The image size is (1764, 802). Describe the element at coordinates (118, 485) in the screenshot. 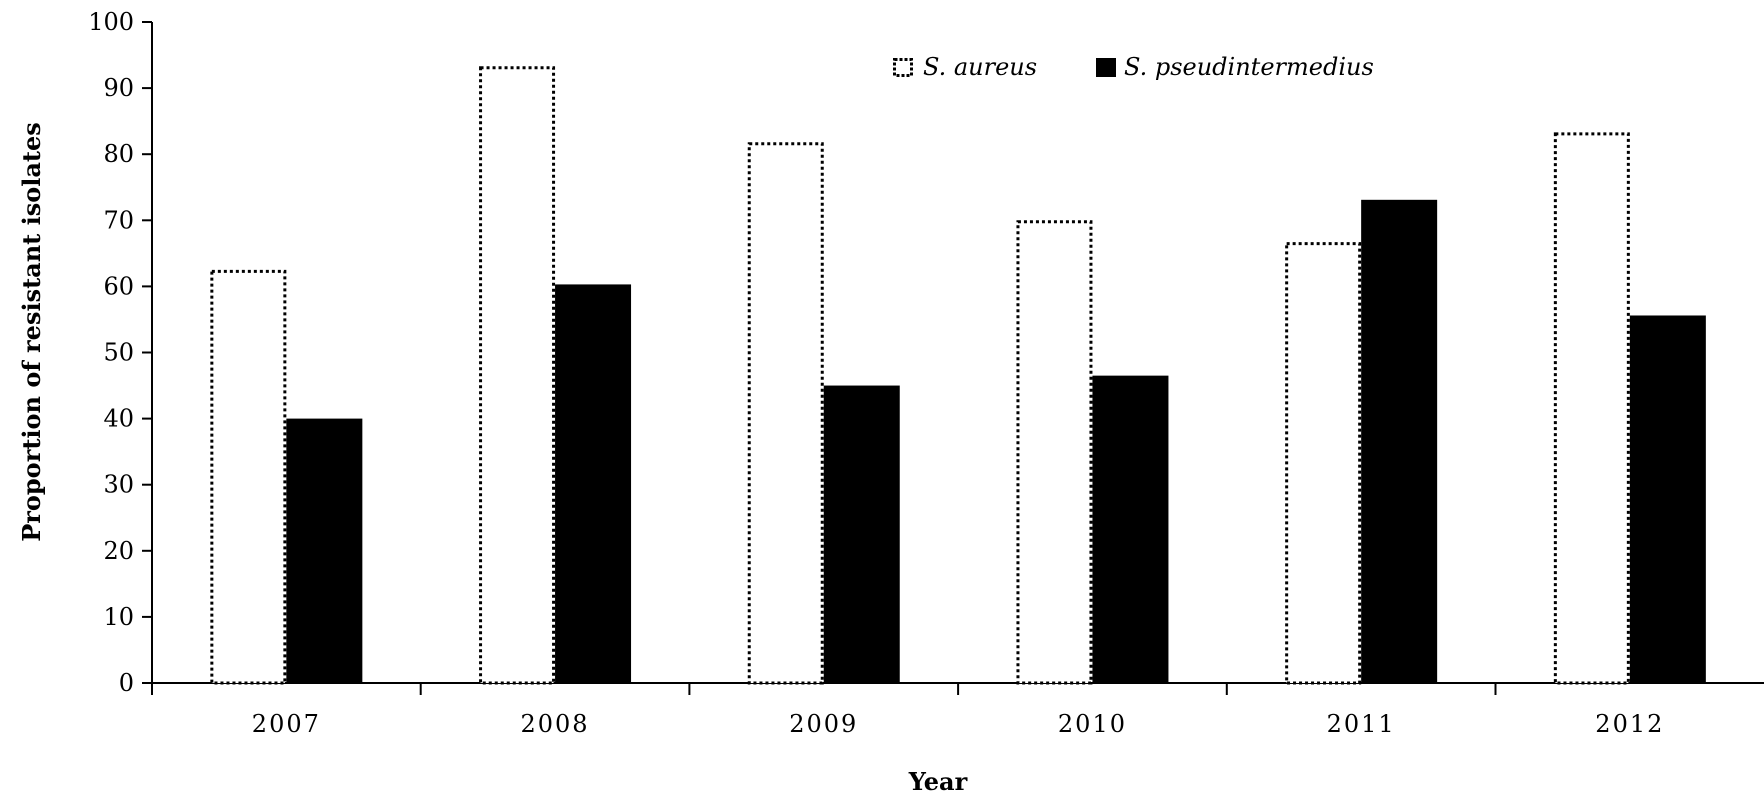

I see `y-tick-label: 30` at that location.